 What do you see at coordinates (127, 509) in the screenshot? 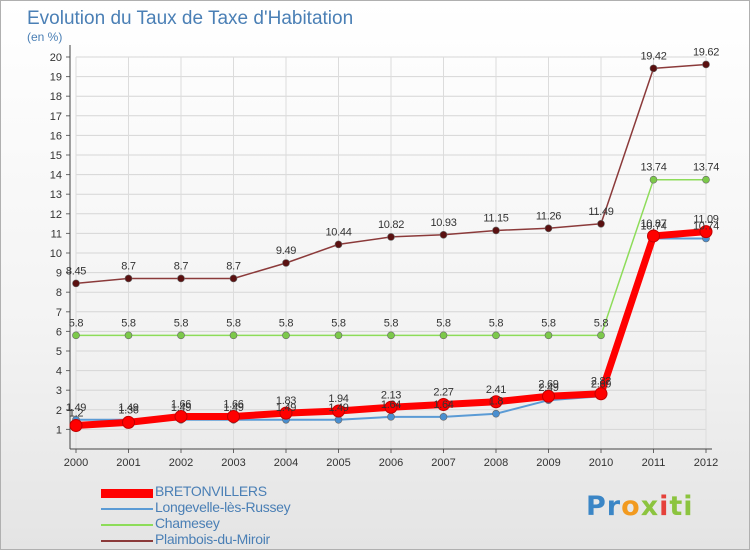
I see `legend-swatch` at bounding box center [127, 509].